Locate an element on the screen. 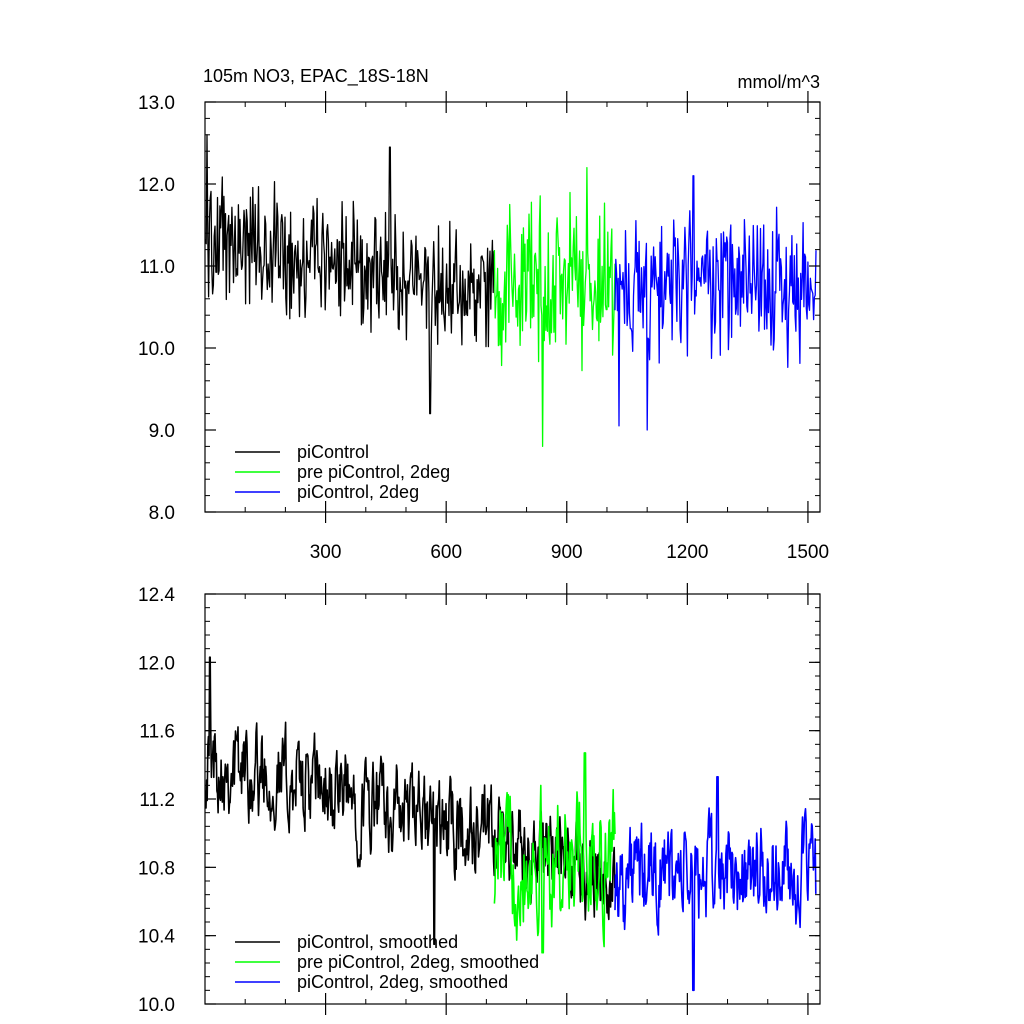  x-tick-label: 1200 is located at coordinates (687, 552).